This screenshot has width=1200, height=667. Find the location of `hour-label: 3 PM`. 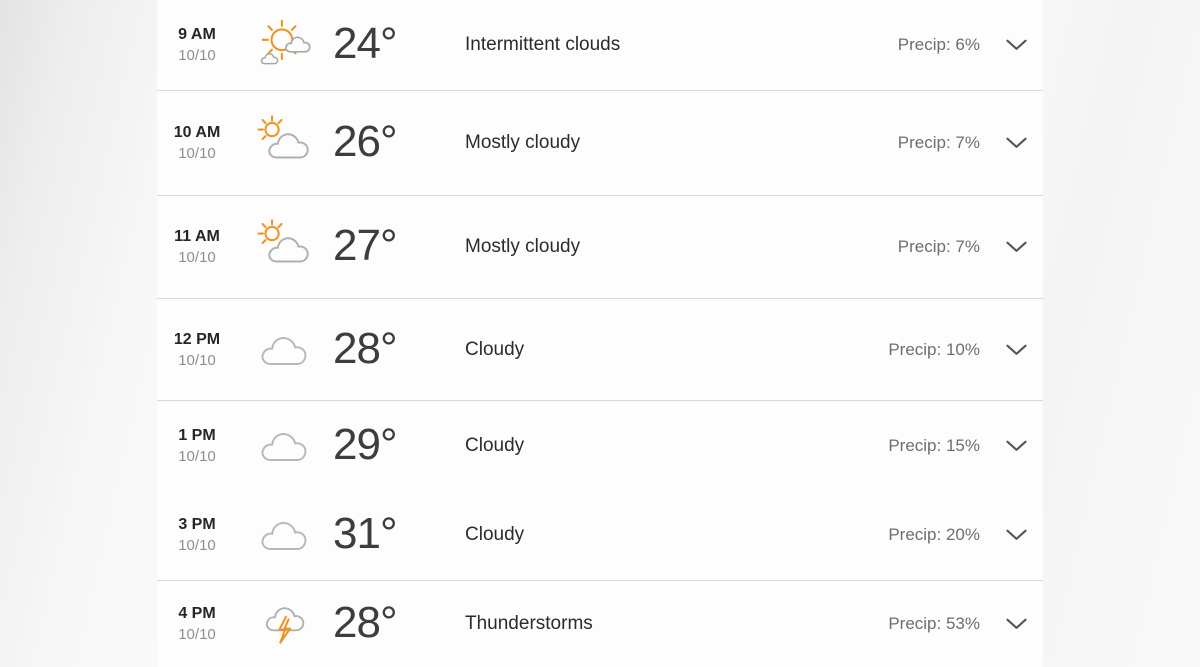

hour-label: 3 PM is located at coordinates (197, 524).